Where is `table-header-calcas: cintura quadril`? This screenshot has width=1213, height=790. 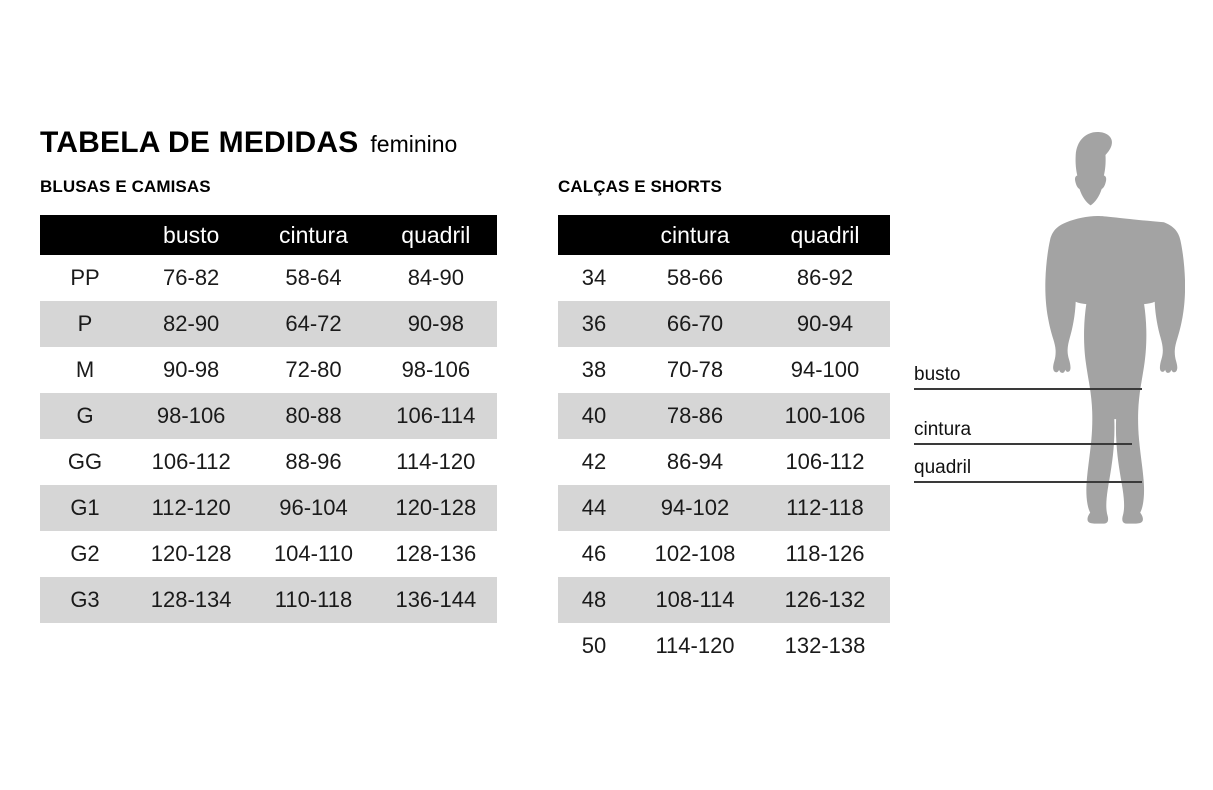
table-header-calcas: cintura quadril is located at coordinates (724, 235).